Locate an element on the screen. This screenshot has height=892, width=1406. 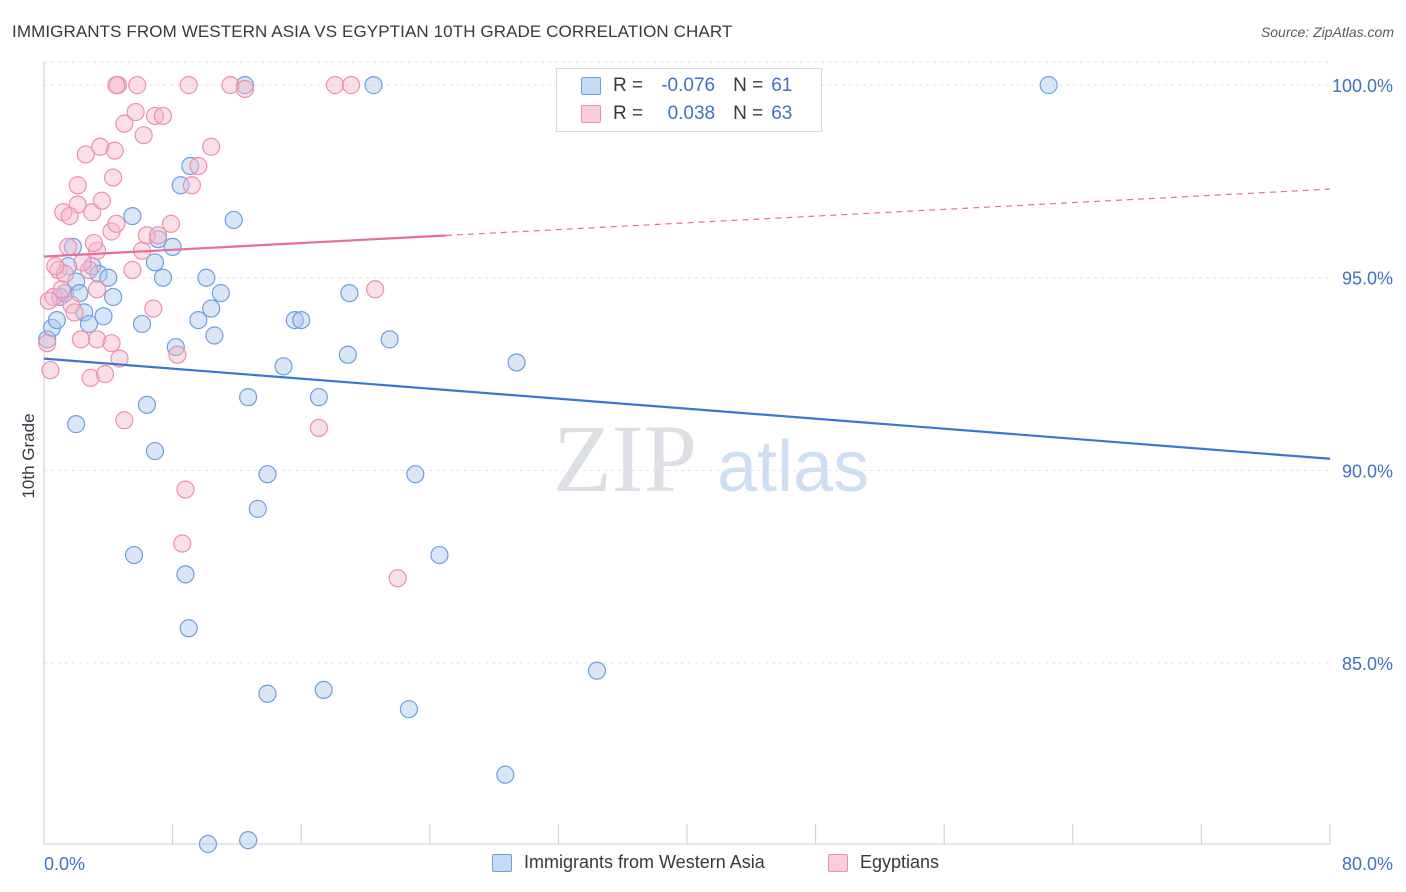
y-tick-label: 90.0% is located at coordinates (1367, 471).